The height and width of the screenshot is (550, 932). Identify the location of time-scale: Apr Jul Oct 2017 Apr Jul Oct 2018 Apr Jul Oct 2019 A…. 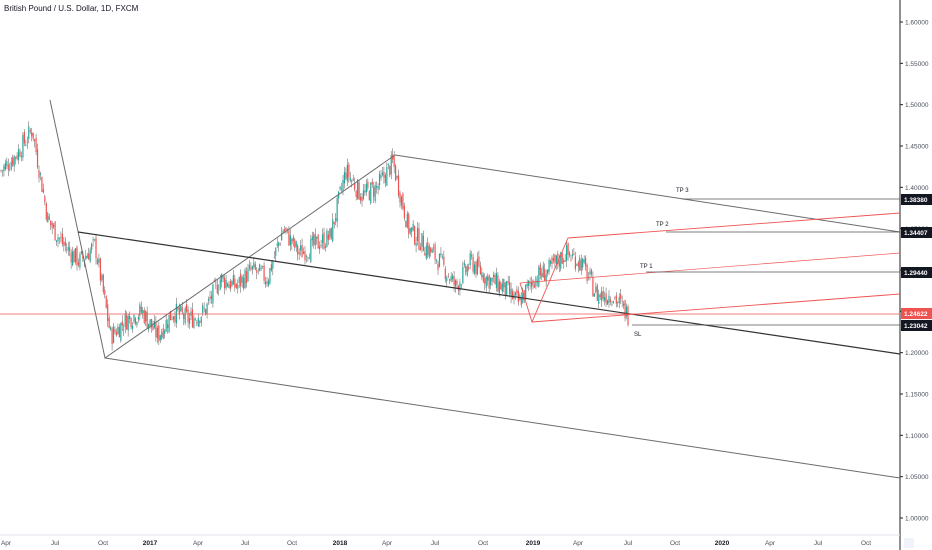
(436, 543).